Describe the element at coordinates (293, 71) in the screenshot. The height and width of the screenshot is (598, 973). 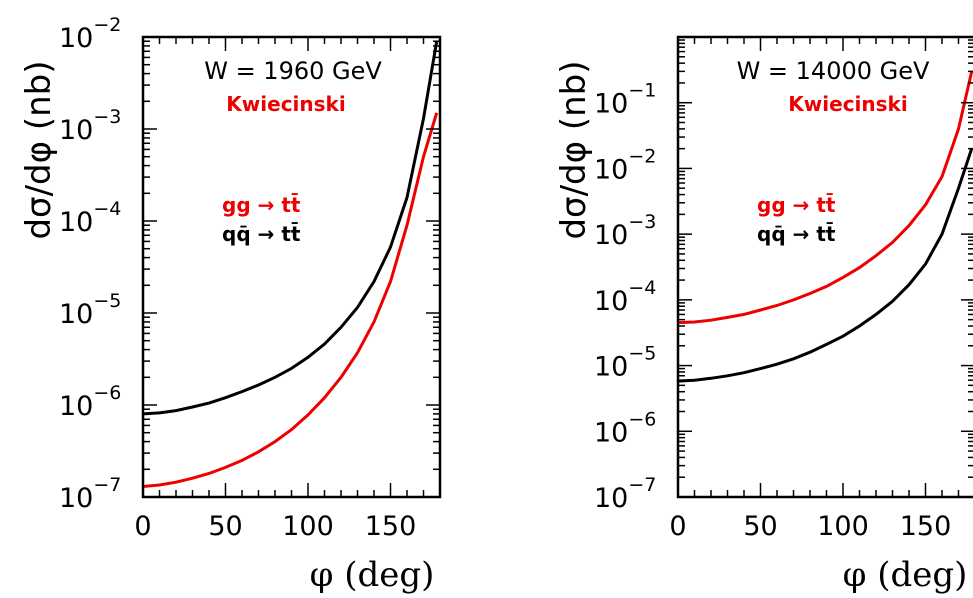
I see `panel-title: W = 1960 GeV` at that location.